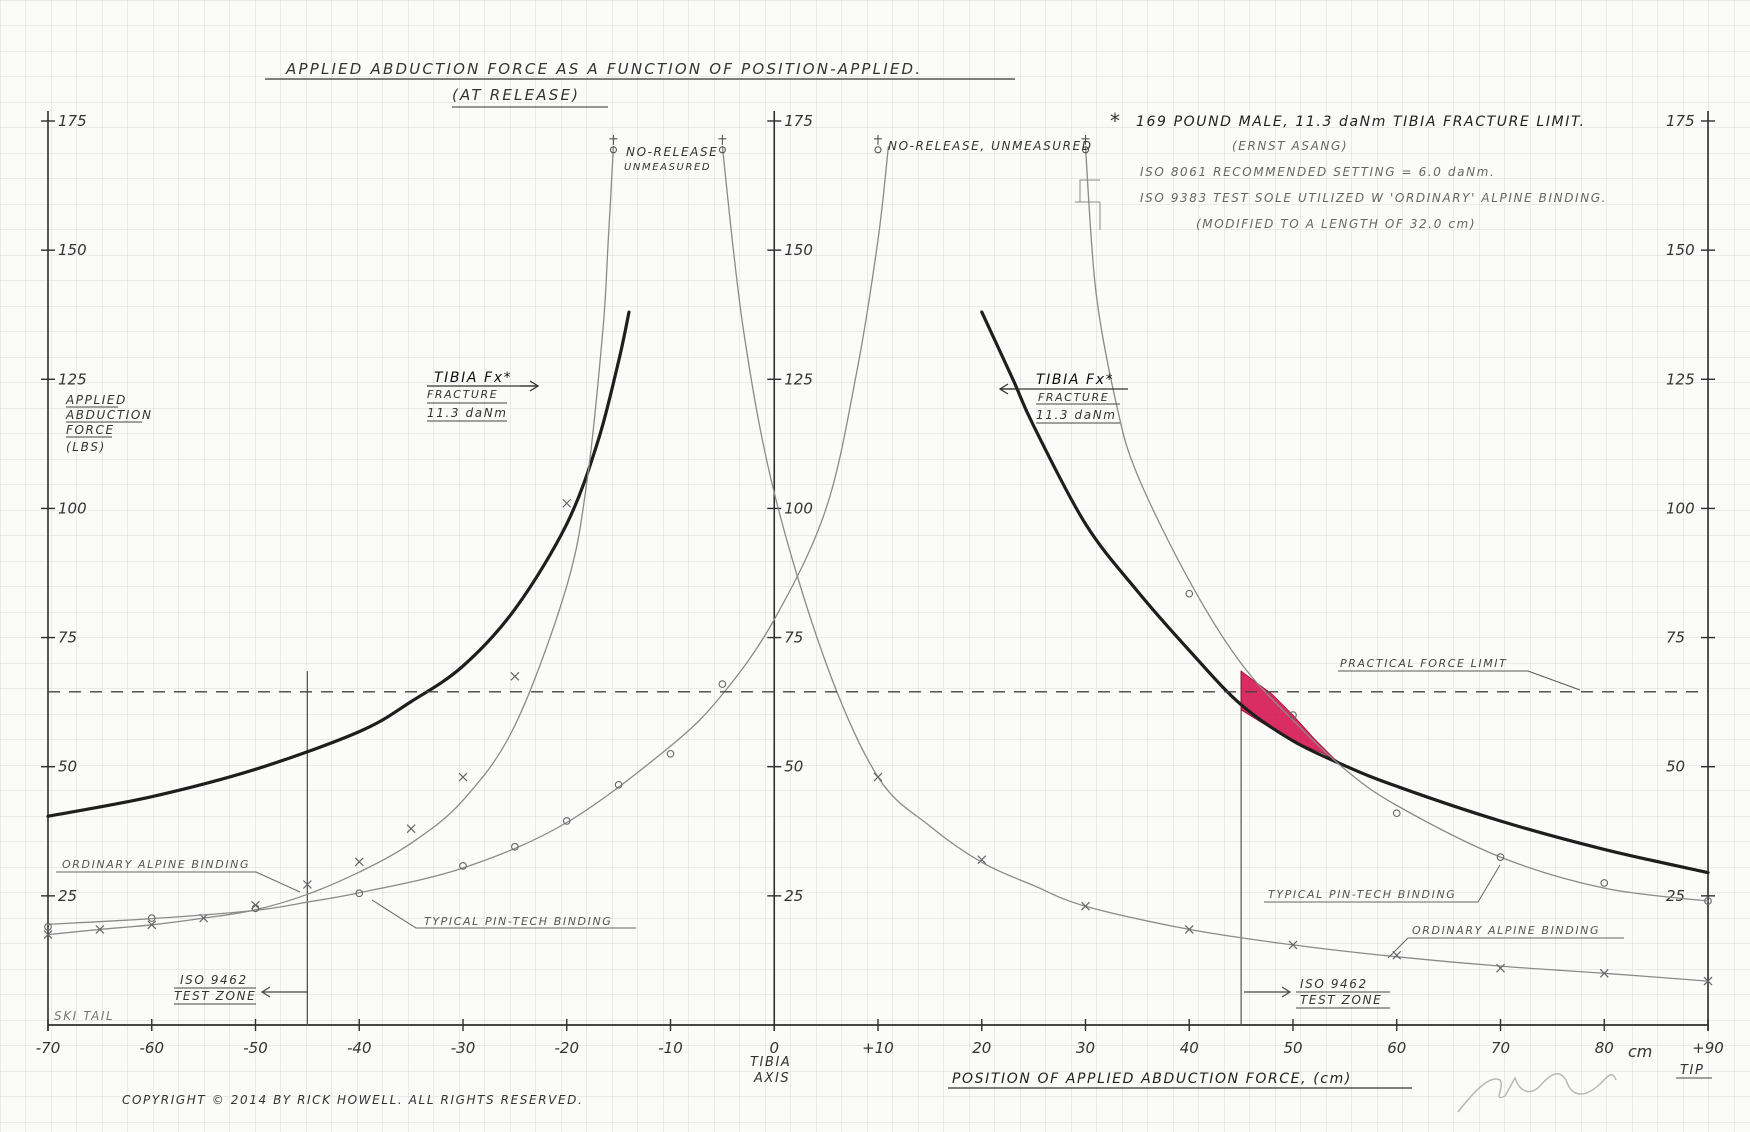 This screenshot has width=1750, height=1132. I want to click on y-tick-label-center: 75, so click(793, 638).